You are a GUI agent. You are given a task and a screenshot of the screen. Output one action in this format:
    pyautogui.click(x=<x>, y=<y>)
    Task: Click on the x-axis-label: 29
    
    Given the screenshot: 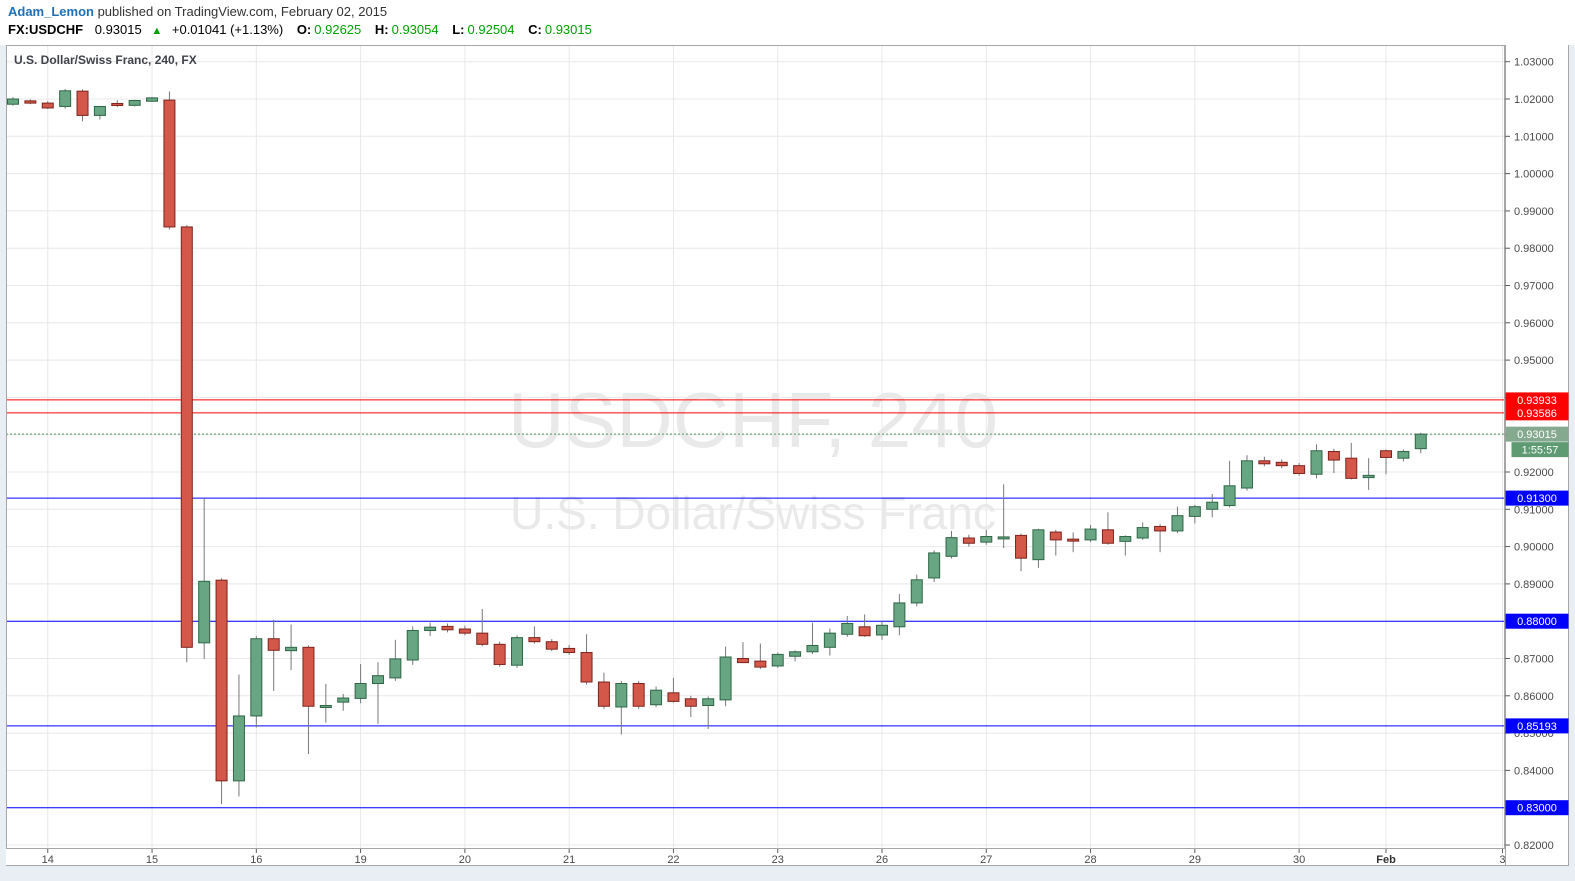 What is the action you would take?
    pyautogui.click(x=1195, y=860)
    